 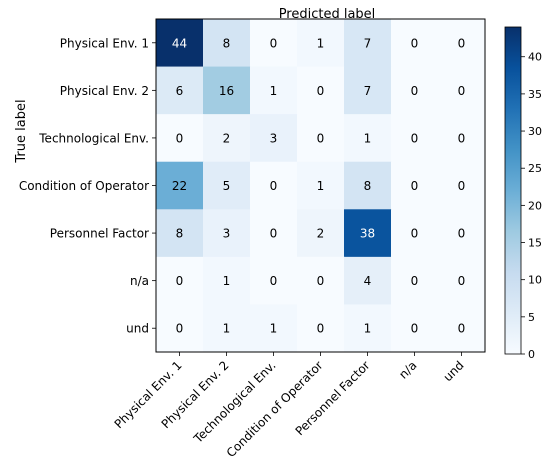 What do you see at coordinates (104, 43) in the screenshot?
I see `y-tick-label: Physical Env. 1` at bounding box center [104, 43].